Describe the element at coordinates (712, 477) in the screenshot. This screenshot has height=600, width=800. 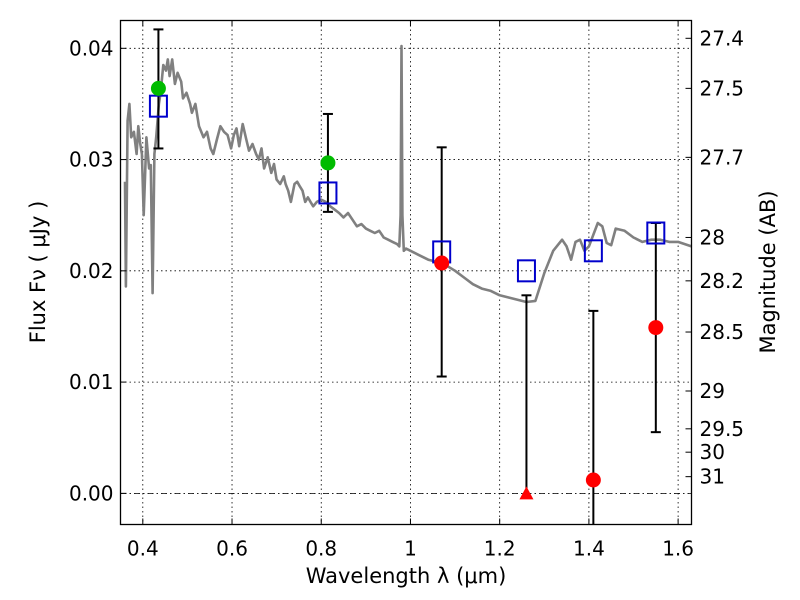
I see `magnitude-tick-label-9: 31` at that location.